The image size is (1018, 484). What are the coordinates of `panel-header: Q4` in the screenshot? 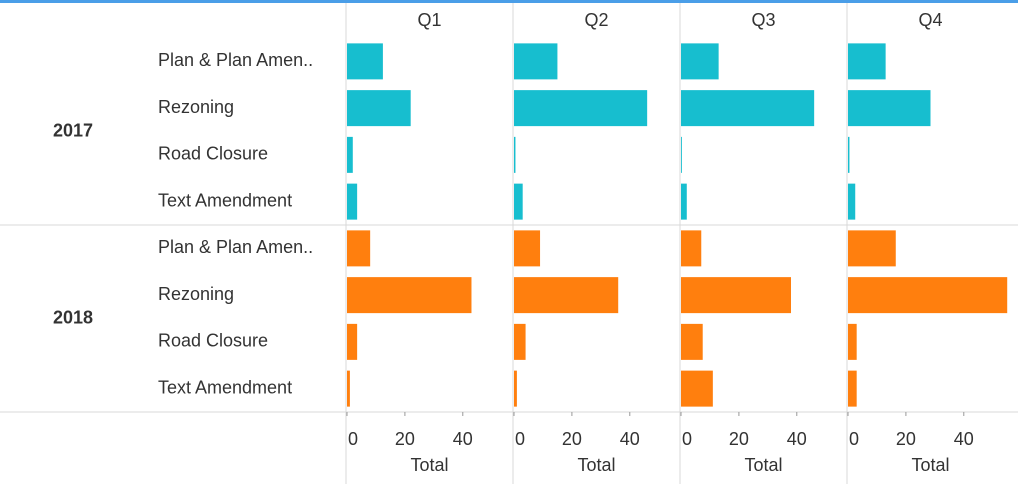 It's located at (930, 20).